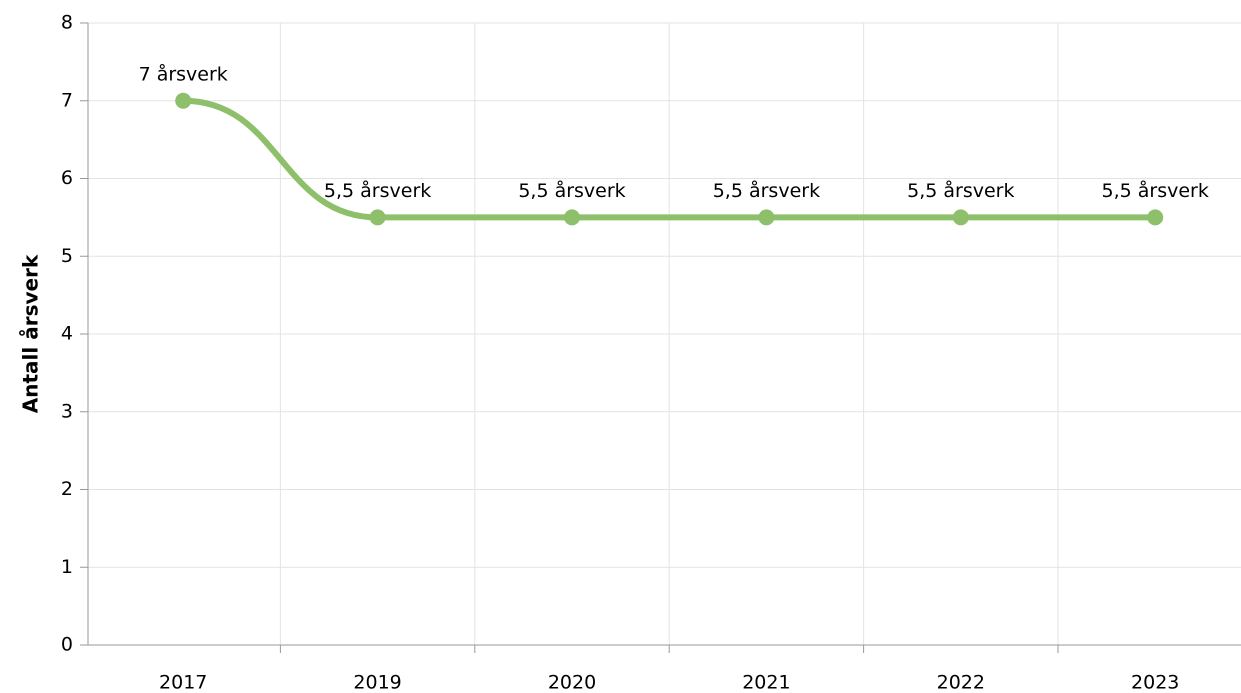  What do you see at coordinates (67, 645) in the screenshot?
I see `y-tick-label: 0` at bounding box center [67, 645].